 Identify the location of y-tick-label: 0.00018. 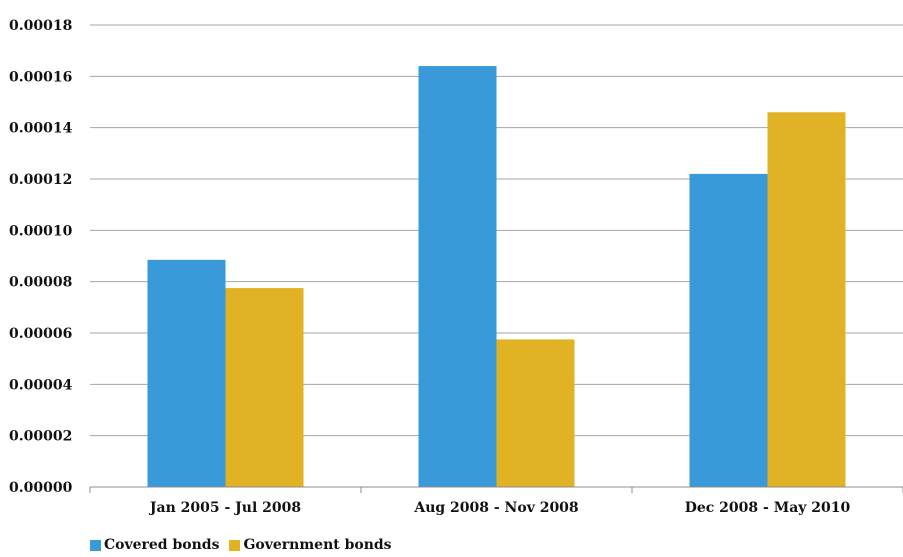
(40, 26).